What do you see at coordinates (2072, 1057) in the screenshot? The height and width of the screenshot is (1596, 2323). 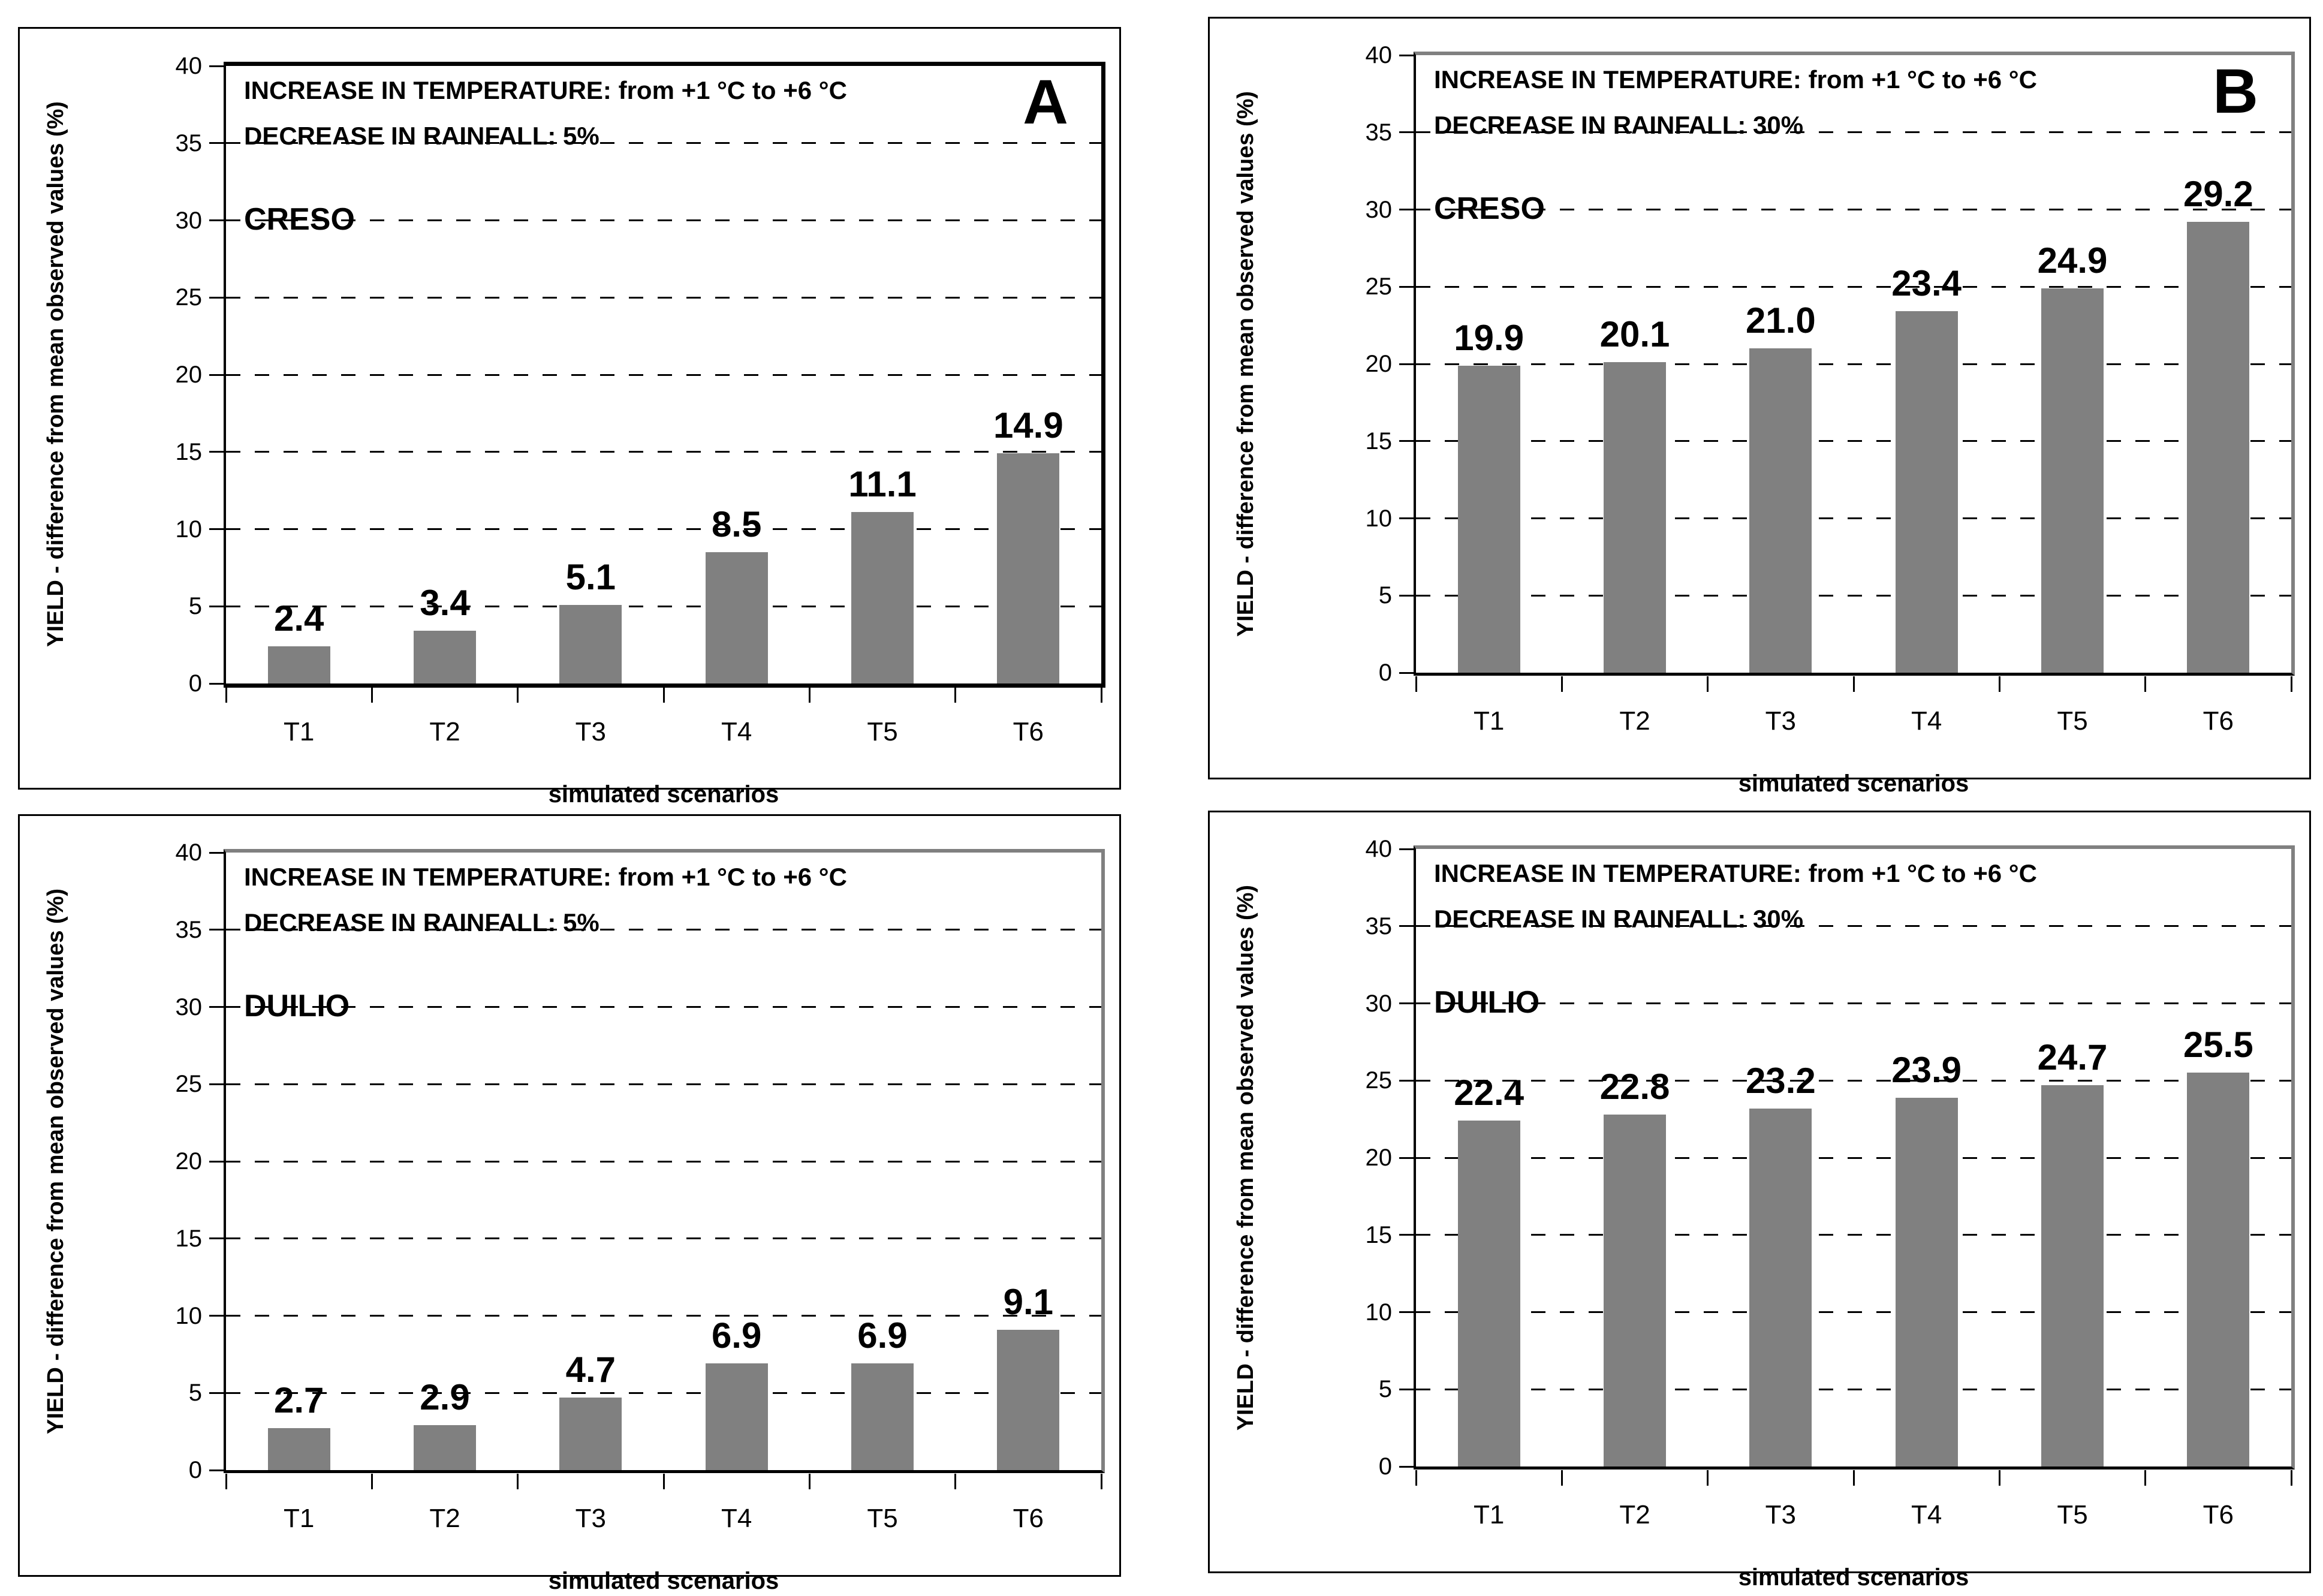 I see `bar-value-label: 24.7` at bounding box center [2072, 1057].